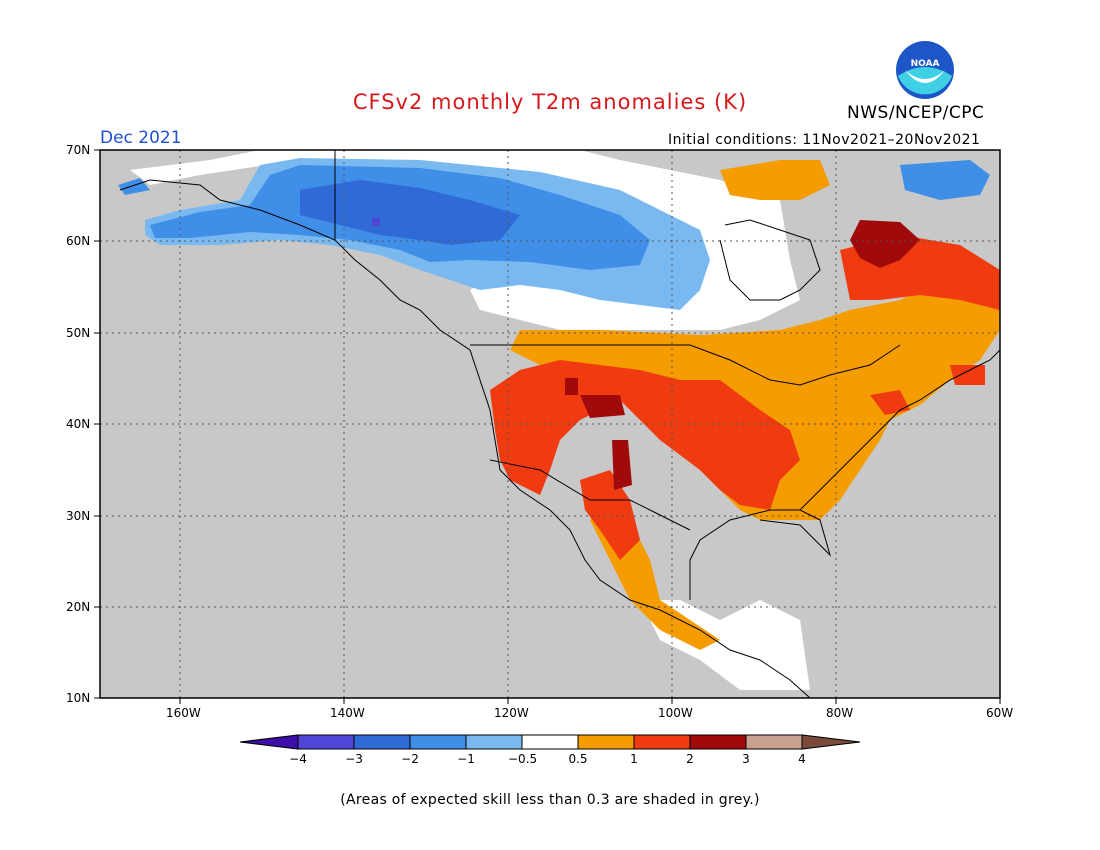 This screenshot has width=1100, height=850. What do you see at coordinates (78, 698) in the screenshot?
I see `lat-label: 10N` at bounding box center [78, 698].